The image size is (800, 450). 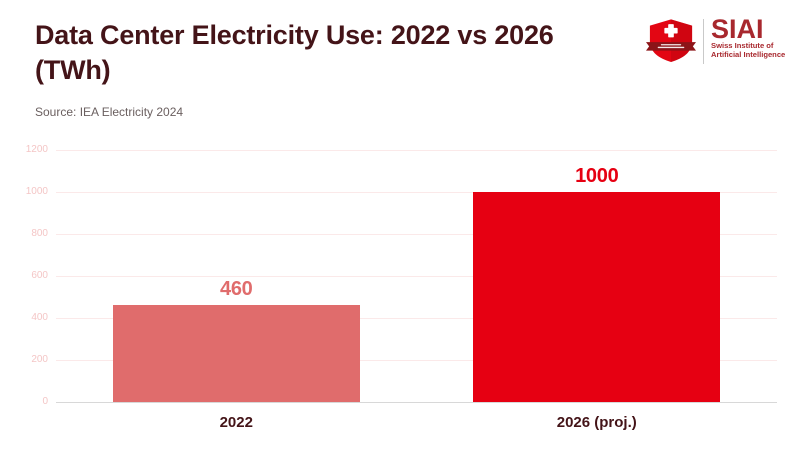 What do you see at coordinates (39, 275) in the screenshot?
I see `y-axis-tick-label: 600` at bounding box center [39, 275].